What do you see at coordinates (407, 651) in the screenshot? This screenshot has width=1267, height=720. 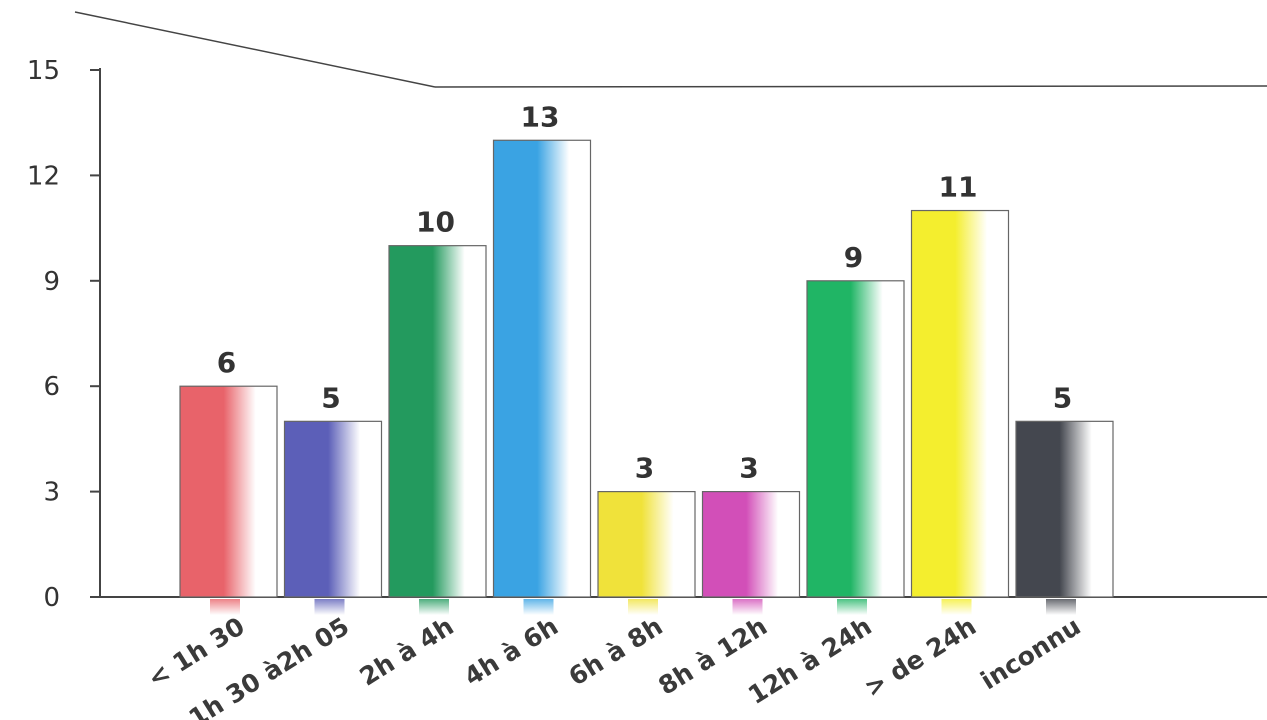 I see `x-category-label: 2h à 4h` at bounding box center [407, 651].